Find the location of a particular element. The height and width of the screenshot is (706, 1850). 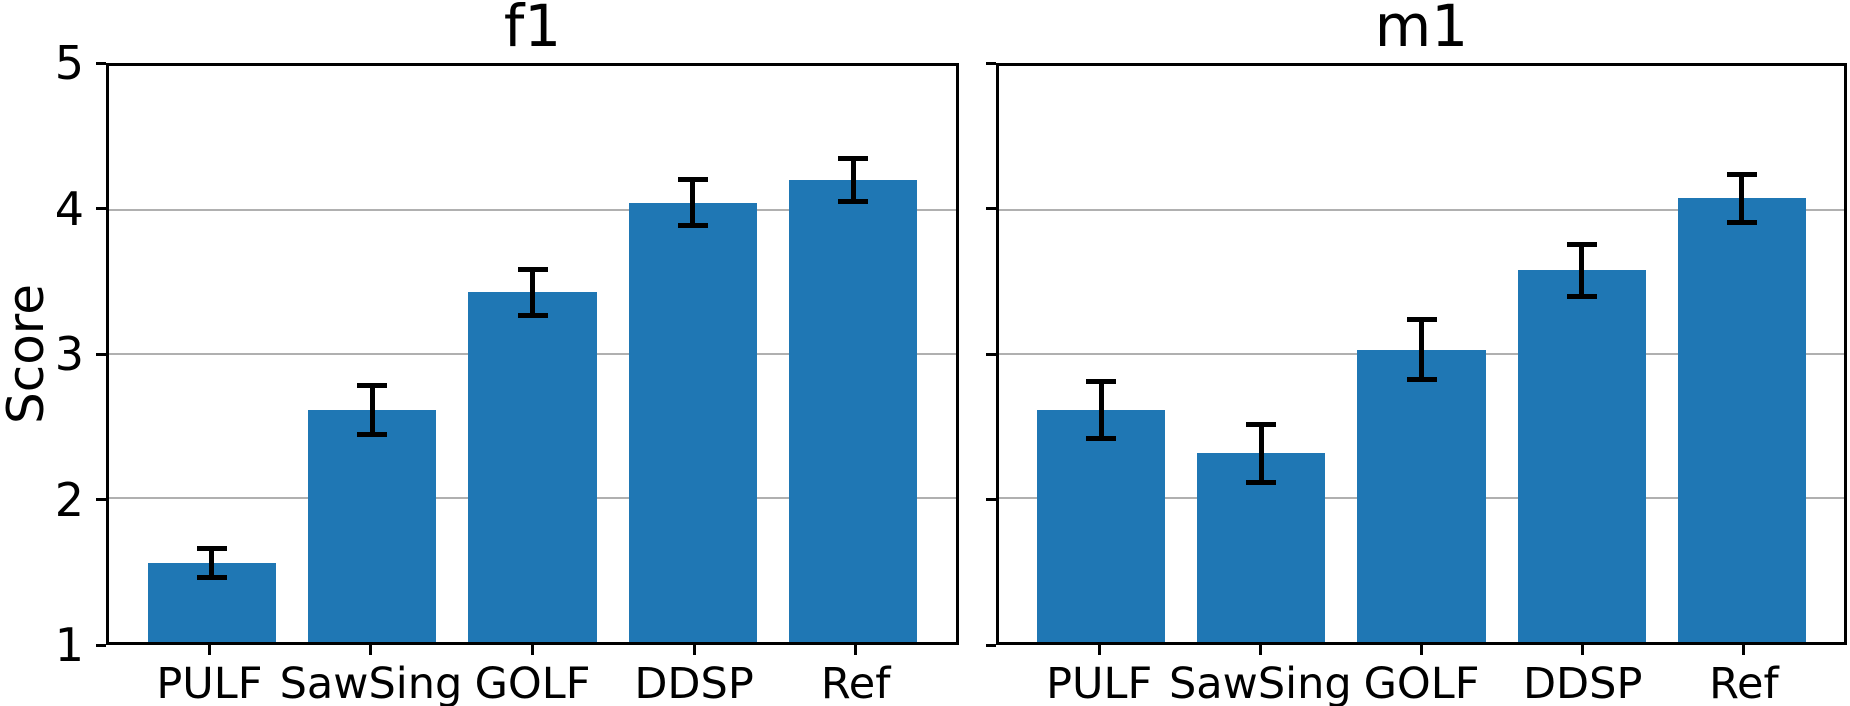

y-axis-tick-label-1: 1 is located at coordinates (69, 645).